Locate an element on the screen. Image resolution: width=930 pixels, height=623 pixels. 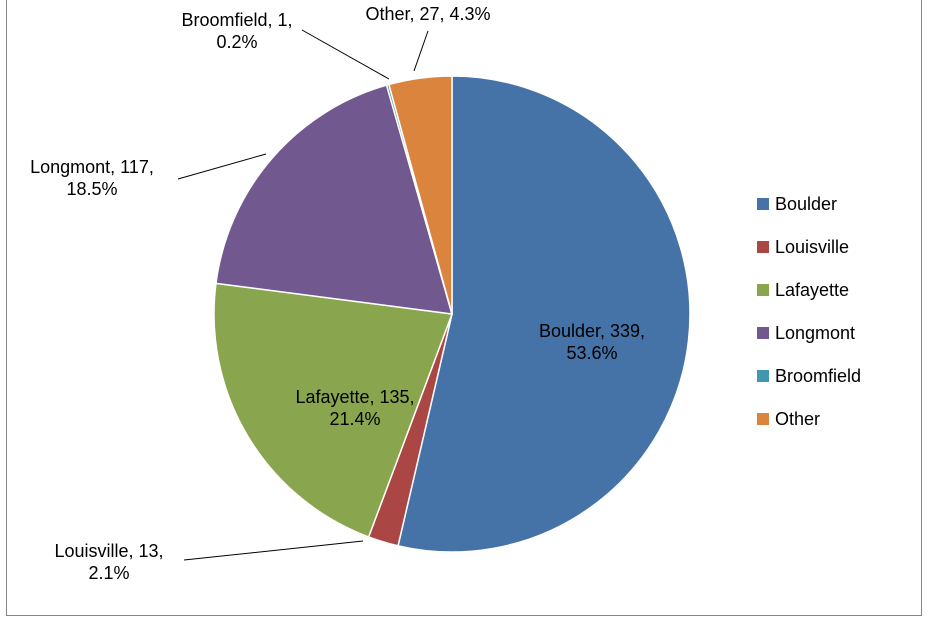
legend-swatch-boulder is located at coordinates (763, 204).